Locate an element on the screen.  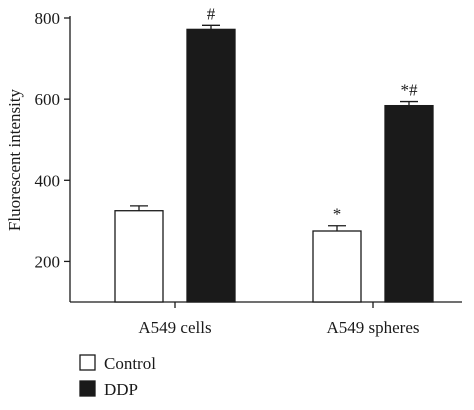
y-tick-label: 600 is located at coordinates (48, 99).